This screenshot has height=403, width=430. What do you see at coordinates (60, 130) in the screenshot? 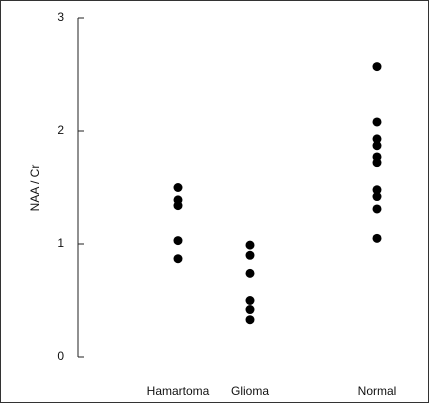
I see `y-tick-label: 2` at bounding box center [60, 130].